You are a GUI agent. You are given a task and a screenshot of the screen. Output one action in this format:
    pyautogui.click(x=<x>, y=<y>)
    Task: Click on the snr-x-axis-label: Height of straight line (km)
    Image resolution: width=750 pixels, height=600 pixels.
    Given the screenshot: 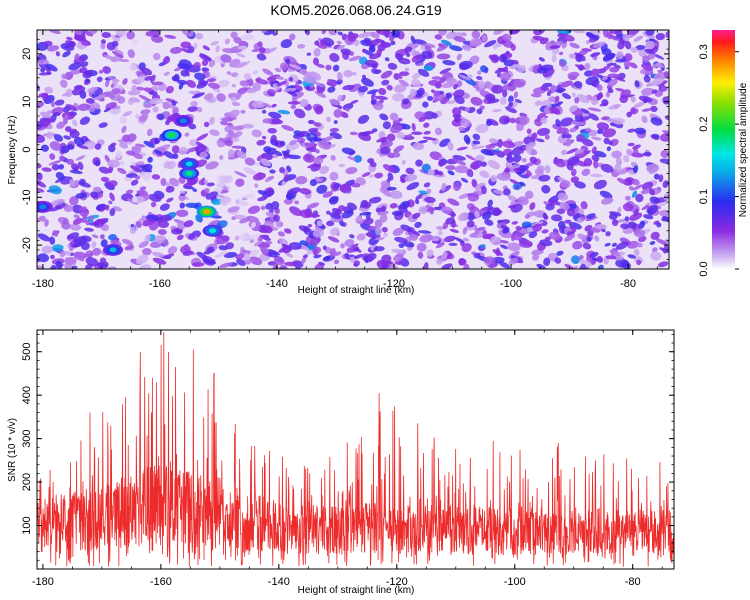 What is the action you would take?
    pyautogui.click(x=356, y=590)
    